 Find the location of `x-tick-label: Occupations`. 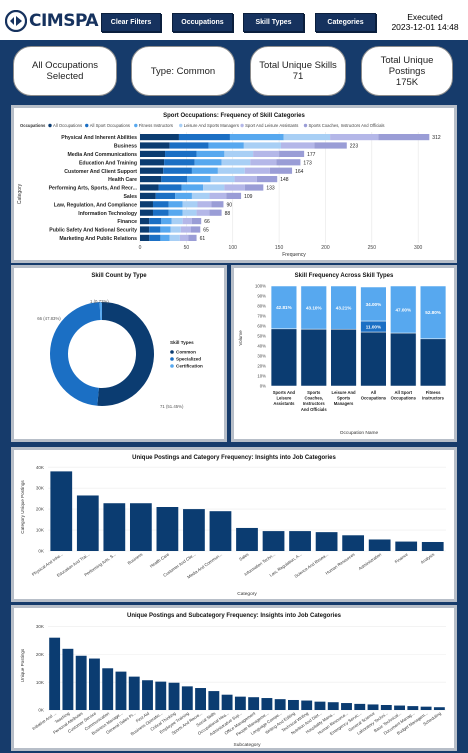

x-tick-label: Occupations is located at coordinates (374, 398).